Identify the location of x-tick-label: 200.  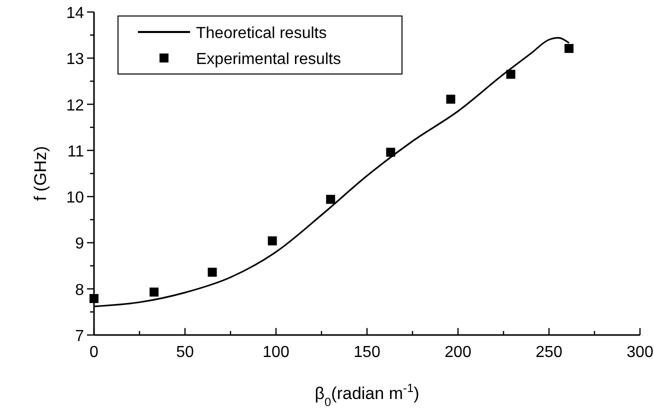
(458, 352).